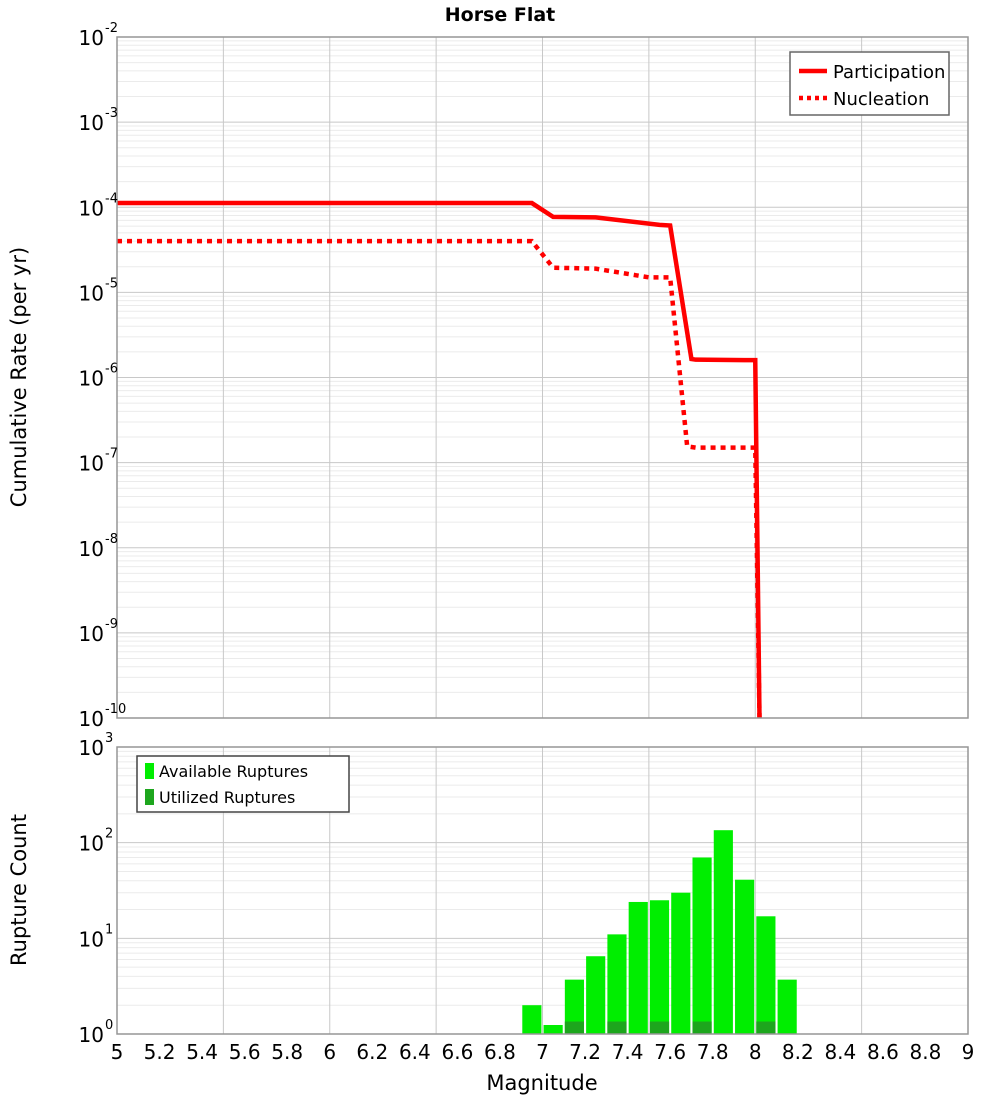  Describe the element at coordinates (755, 1052) in the screenshot. I see `bottom-xtick-label: 8` at that location.